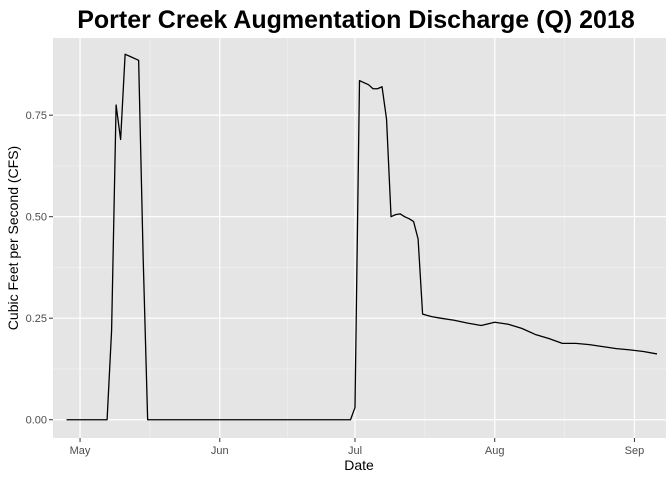 The image size is (672, 480). I want to click on y-axis-ticks: 0.00 0.25 0.50 0.75, so click(39, 268).